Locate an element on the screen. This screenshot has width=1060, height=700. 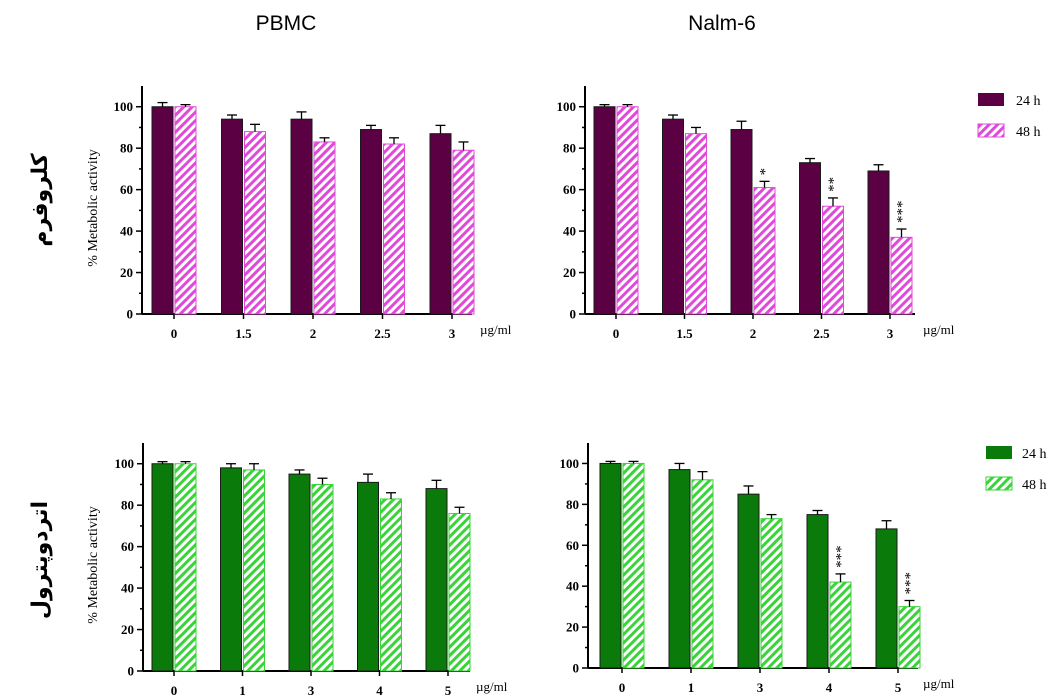
legend-label-24h: 24 h is located at coordinates (1028, 101).